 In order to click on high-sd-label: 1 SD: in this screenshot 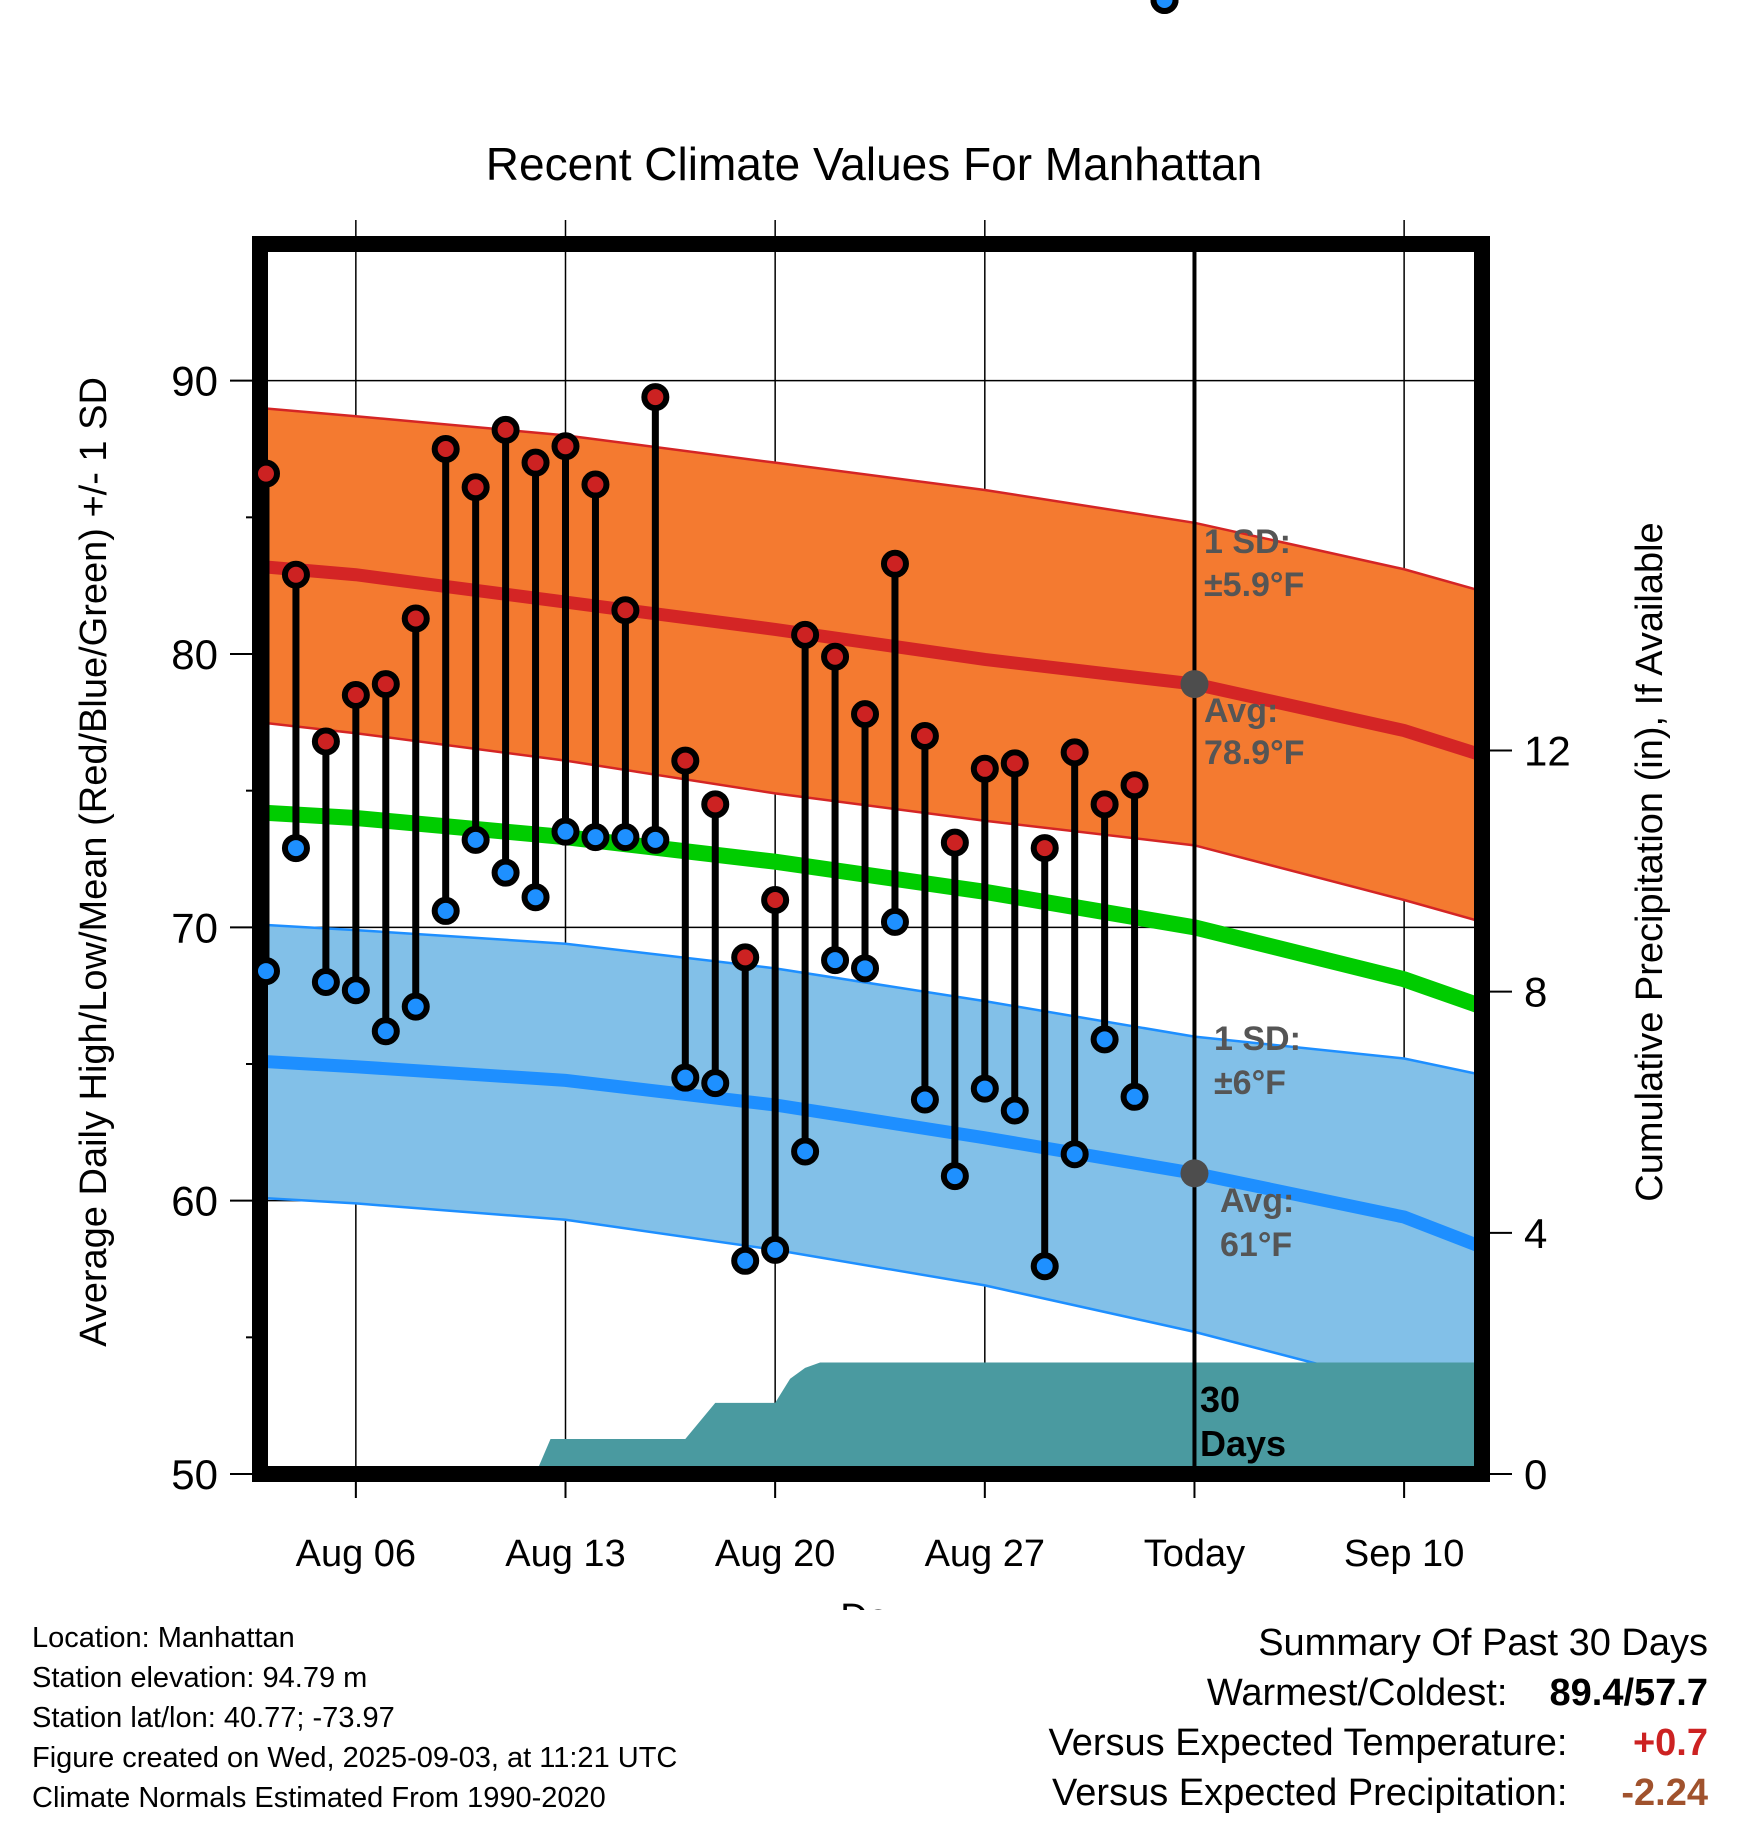, I will do `click(1247, 542)`.